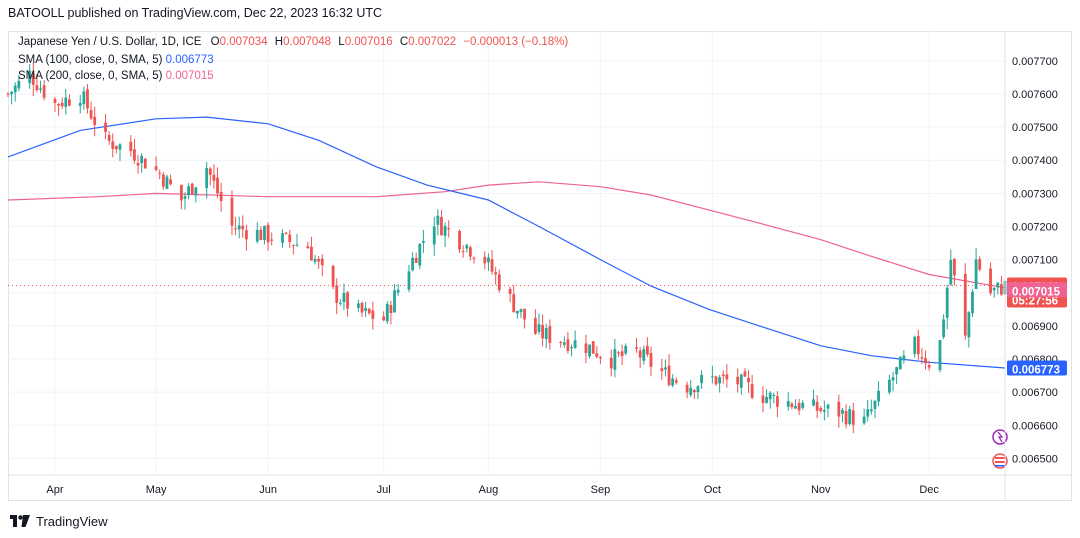  What do you see at coordinates (156, 490) in the screenshot?
I see `x-tick-label: May` at bounding box center [156, 490].